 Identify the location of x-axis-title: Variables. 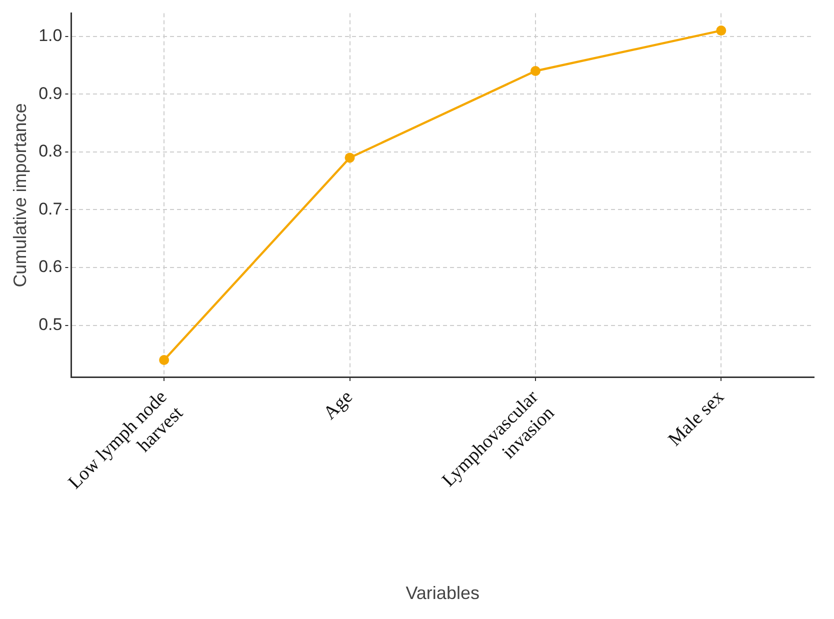
(443, 593).